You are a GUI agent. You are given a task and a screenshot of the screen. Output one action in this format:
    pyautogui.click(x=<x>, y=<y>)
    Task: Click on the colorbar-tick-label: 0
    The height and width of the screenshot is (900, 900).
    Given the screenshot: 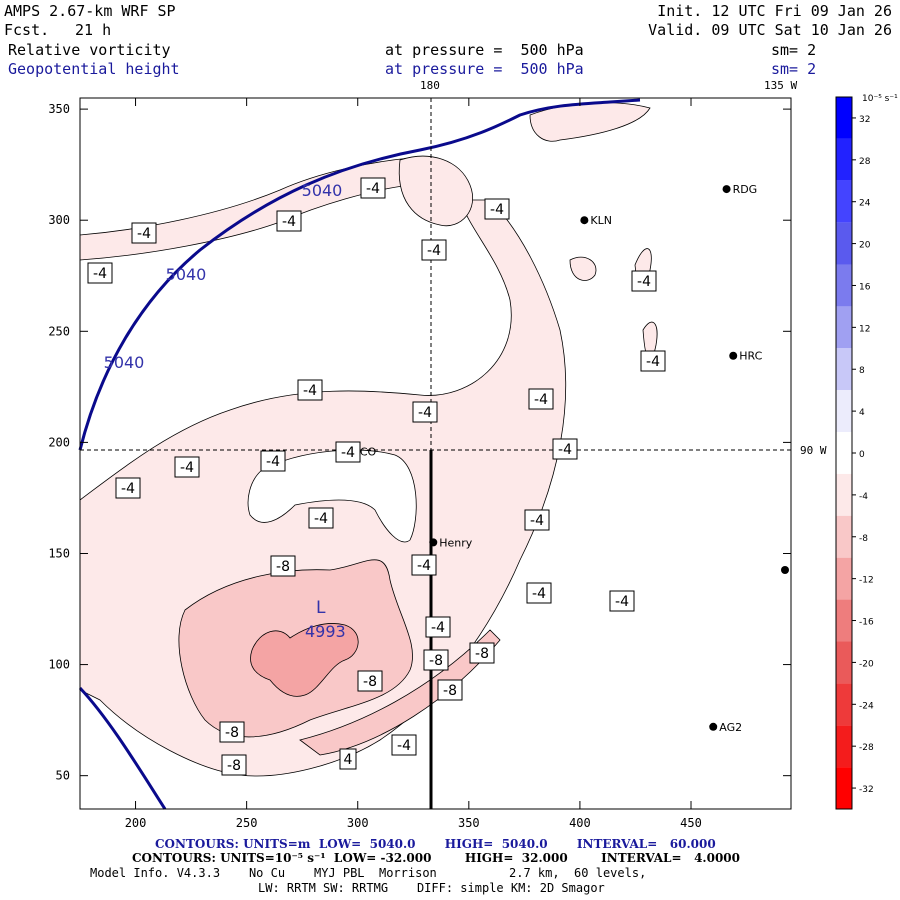 What is the action you would take?
    pyautogui.click(x=862, y=455)
    